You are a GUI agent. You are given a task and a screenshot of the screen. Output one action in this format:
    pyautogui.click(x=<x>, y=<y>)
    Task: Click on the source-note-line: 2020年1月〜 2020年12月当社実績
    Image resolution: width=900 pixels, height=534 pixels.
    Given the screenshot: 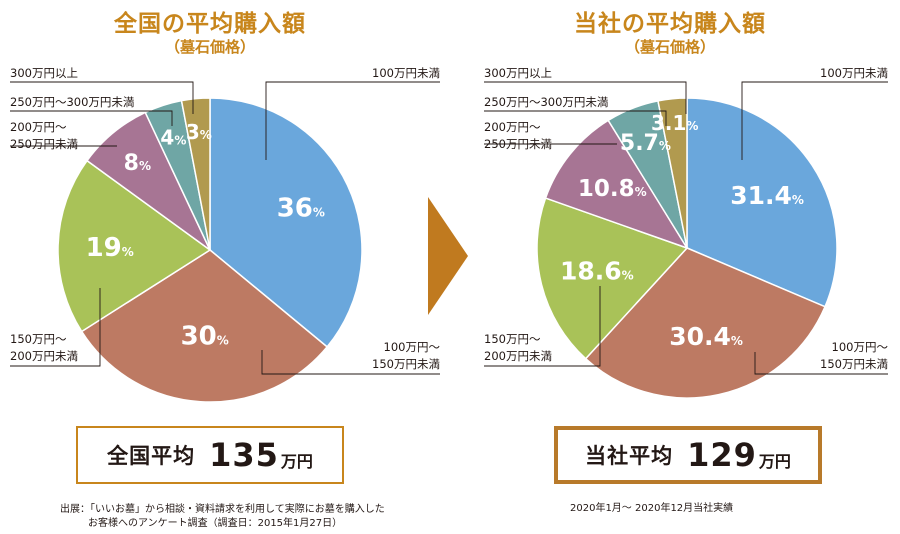 What is the action you would take?
    pyautogui.click(x=652, y=508)
    